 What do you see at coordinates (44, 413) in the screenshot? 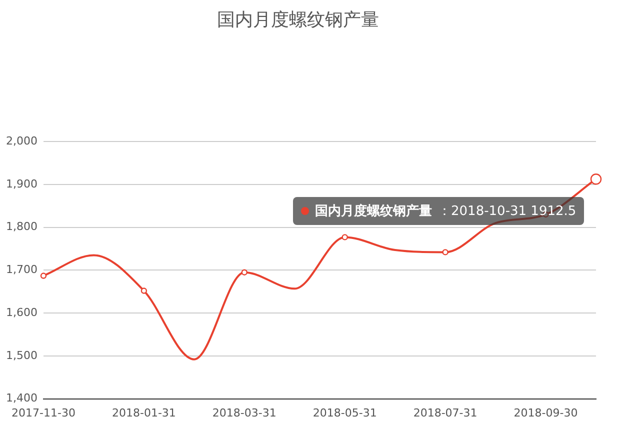
I see `x-tick-label: 2017-11-30` at bounding box center [44, 413].